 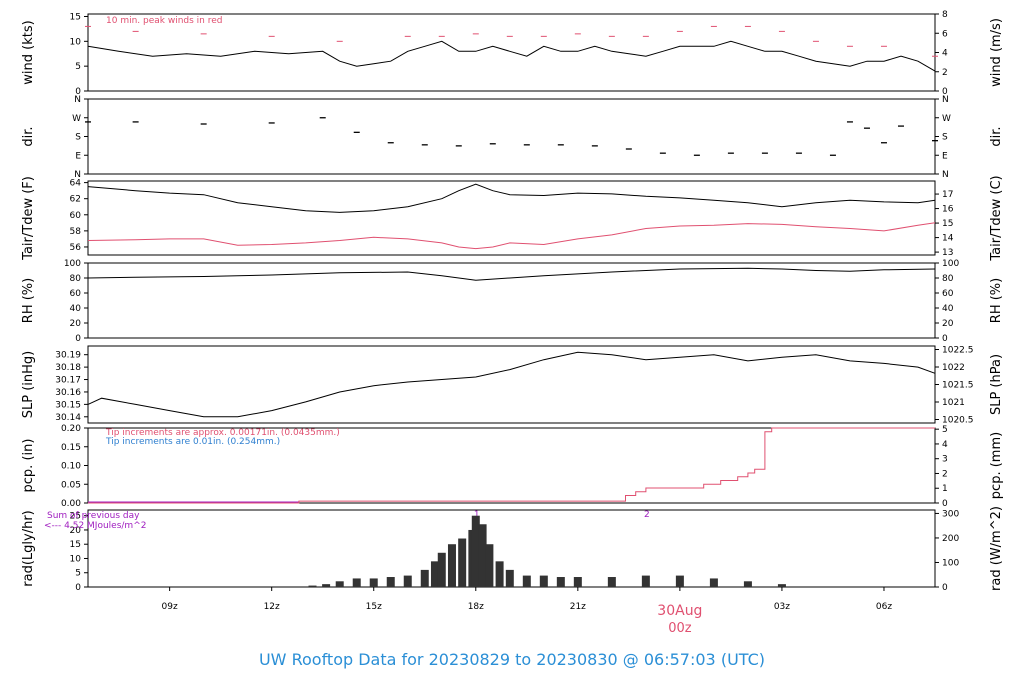 What do you see at coordinates (192, 442) in the screenshot?
I see `precip-note-2: Tip increments are 0.01in. (0.254mm.)` at bounding box center [192, 442].